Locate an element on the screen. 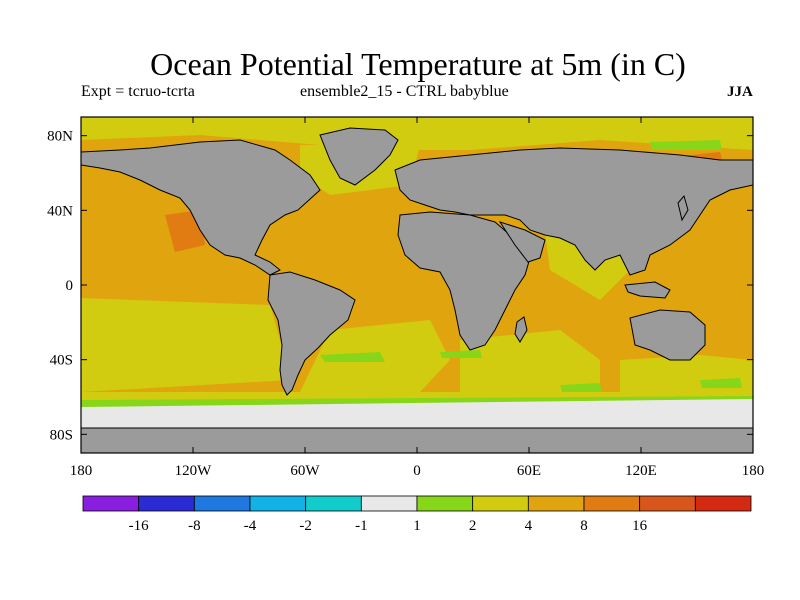 Image resolution: width=800 pixels, height=600 pixels. experiment-label: Expt = tcruo-tcrta is located at coordinates (138, 91).